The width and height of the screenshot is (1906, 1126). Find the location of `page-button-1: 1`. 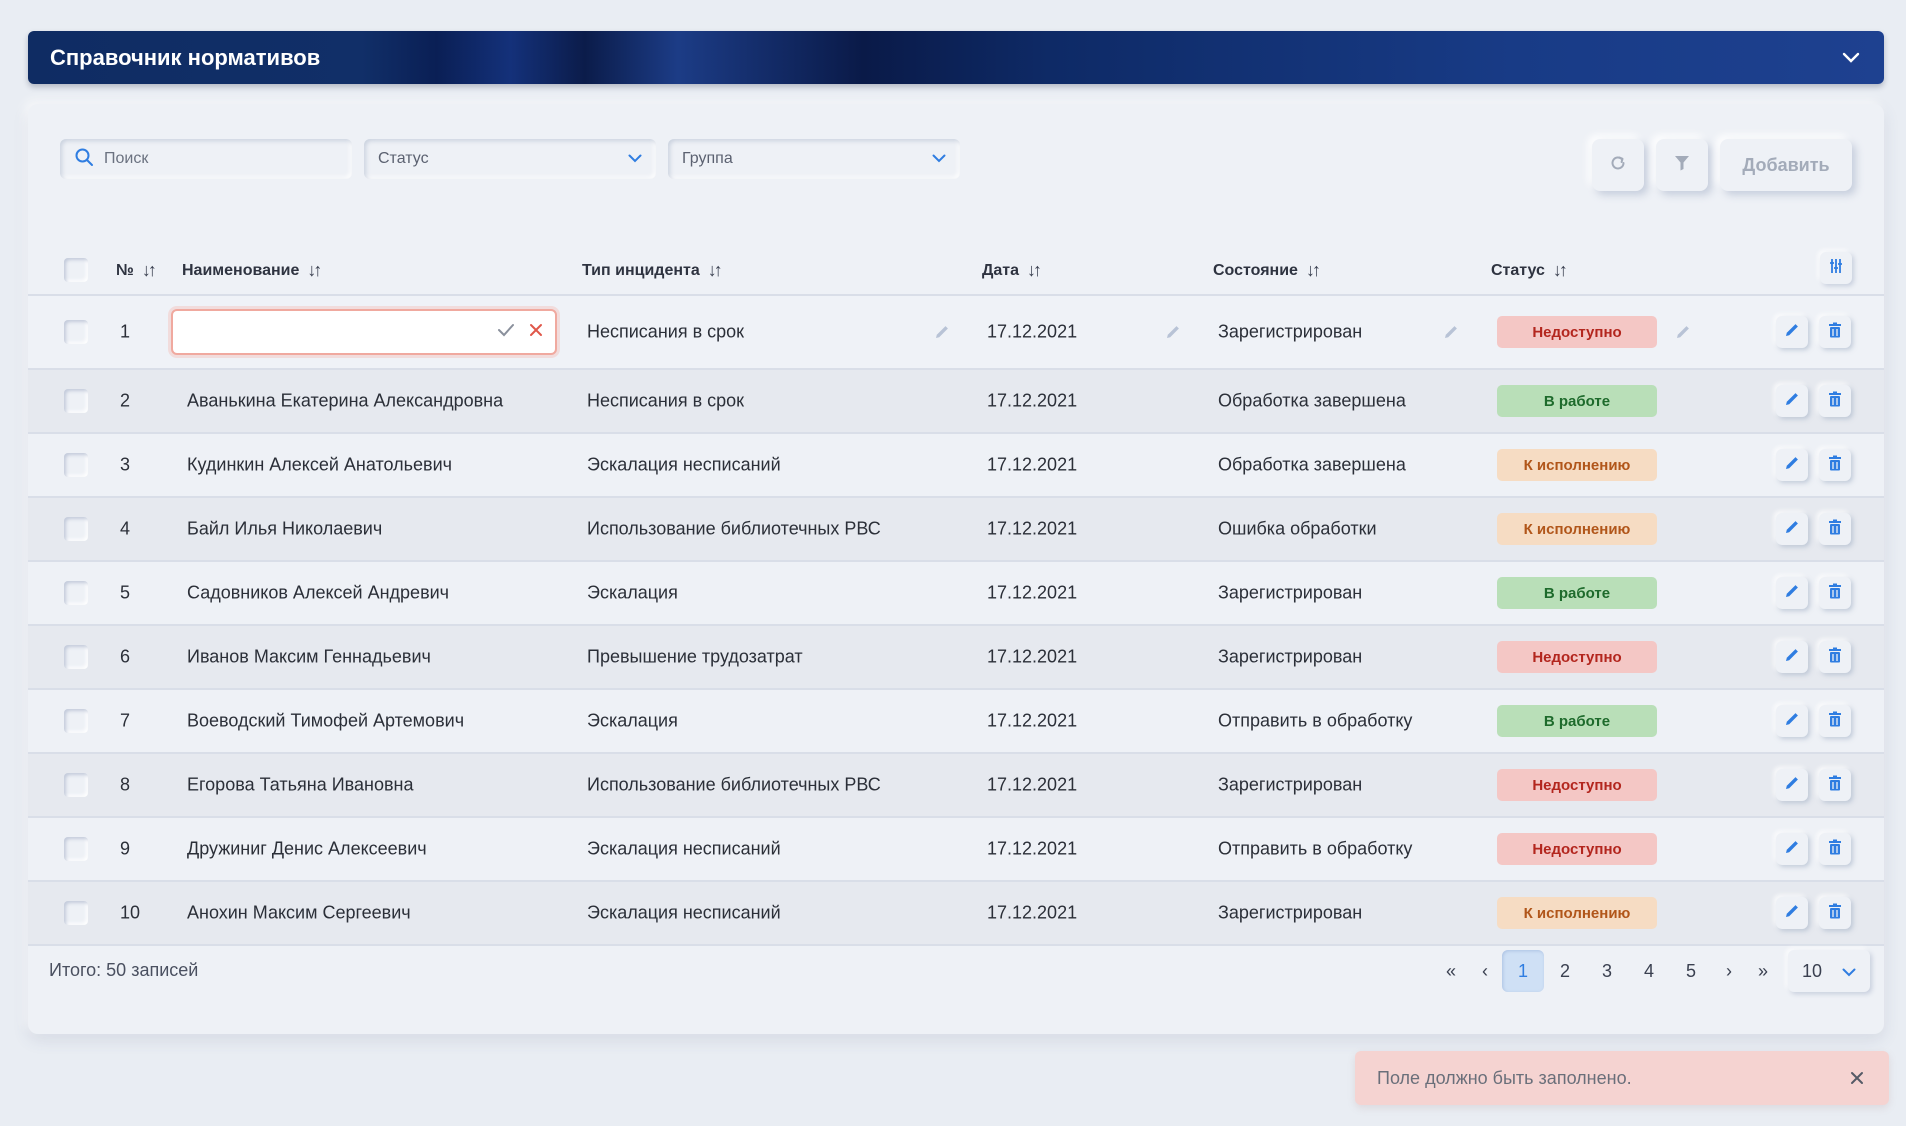

page-button-1: 1 is located at coordinates (1523, 971).